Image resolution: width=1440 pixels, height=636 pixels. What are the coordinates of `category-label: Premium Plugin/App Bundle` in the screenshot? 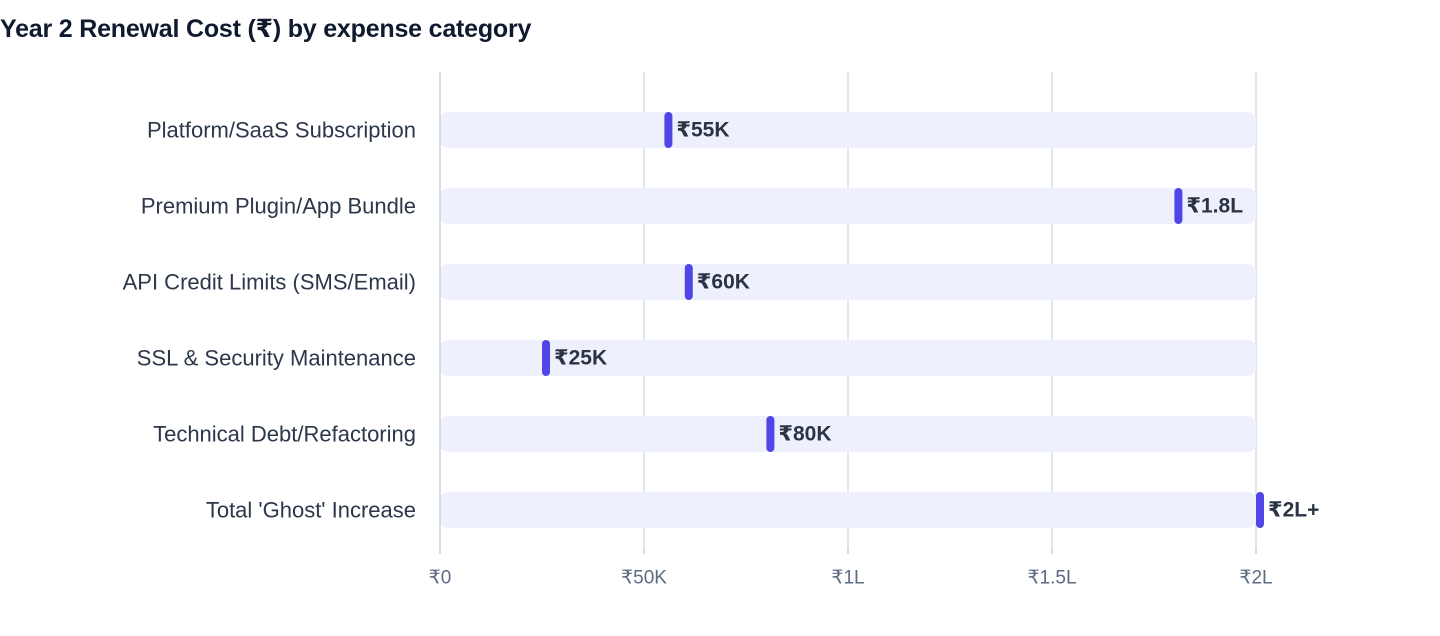 It's located at (278, 206).